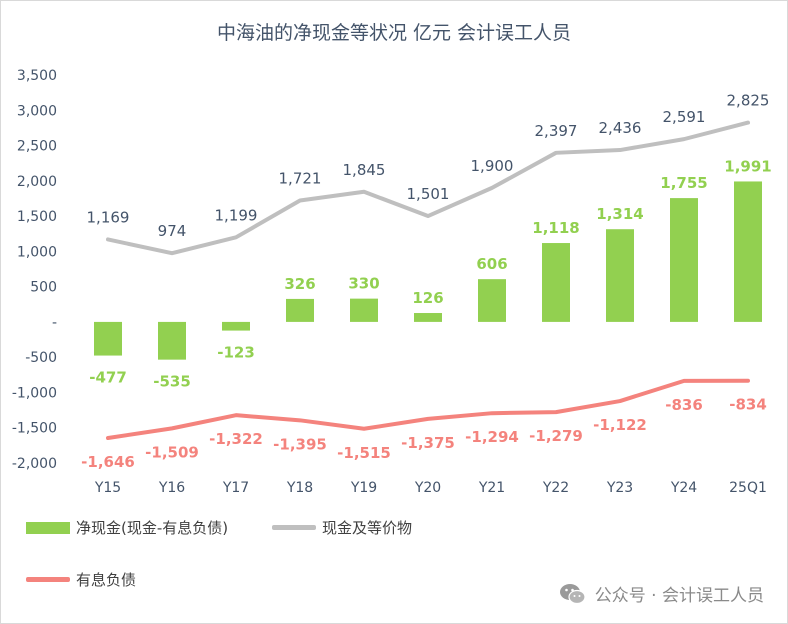  What do you see at coordinates (619, 214) in the screenshot?
I see `bar-data-label: 1,314` at bounding box center [619, 214].